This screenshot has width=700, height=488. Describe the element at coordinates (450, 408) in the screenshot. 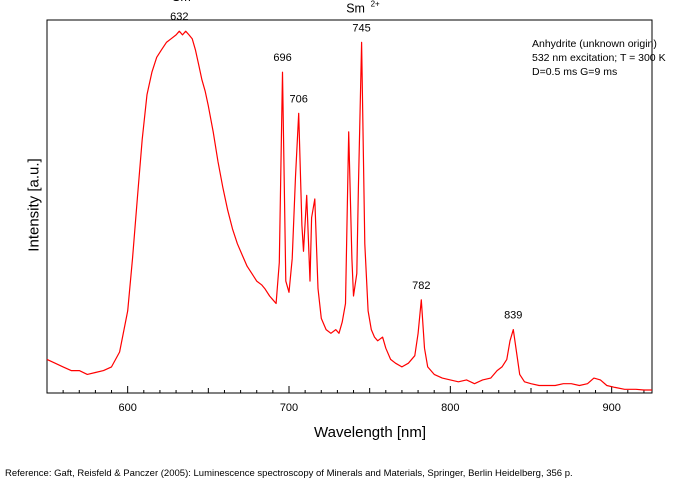

I see `x-tick-label: 800` at that location.